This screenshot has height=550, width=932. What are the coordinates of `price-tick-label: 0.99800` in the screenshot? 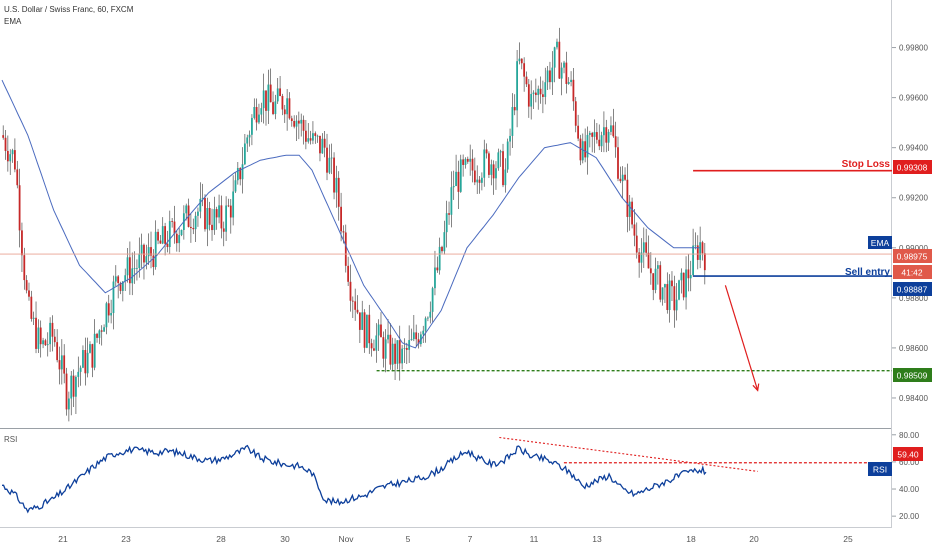 It's located at (913, 48).